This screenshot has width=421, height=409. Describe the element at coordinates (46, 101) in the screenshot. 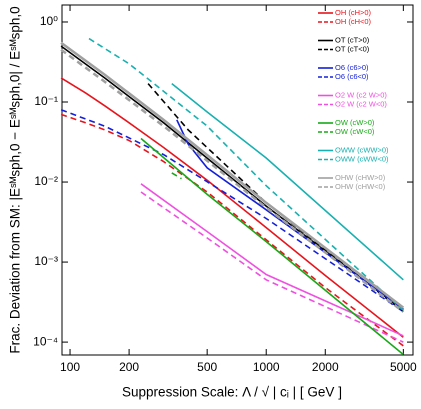

I see `y-tick-label: 10⁻¹` at that location.